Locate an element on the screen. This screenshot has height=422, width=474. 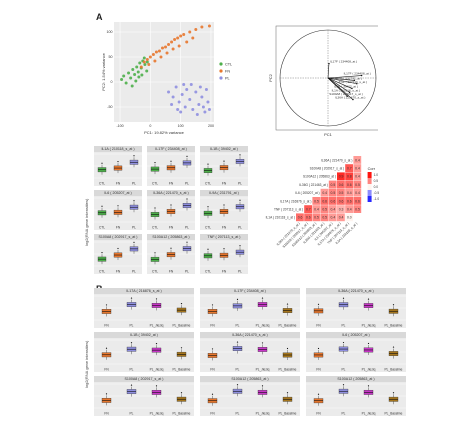
boxplot-a-panel-title: IL1B ( 39402_at ) is located at coordinates (224, 149).